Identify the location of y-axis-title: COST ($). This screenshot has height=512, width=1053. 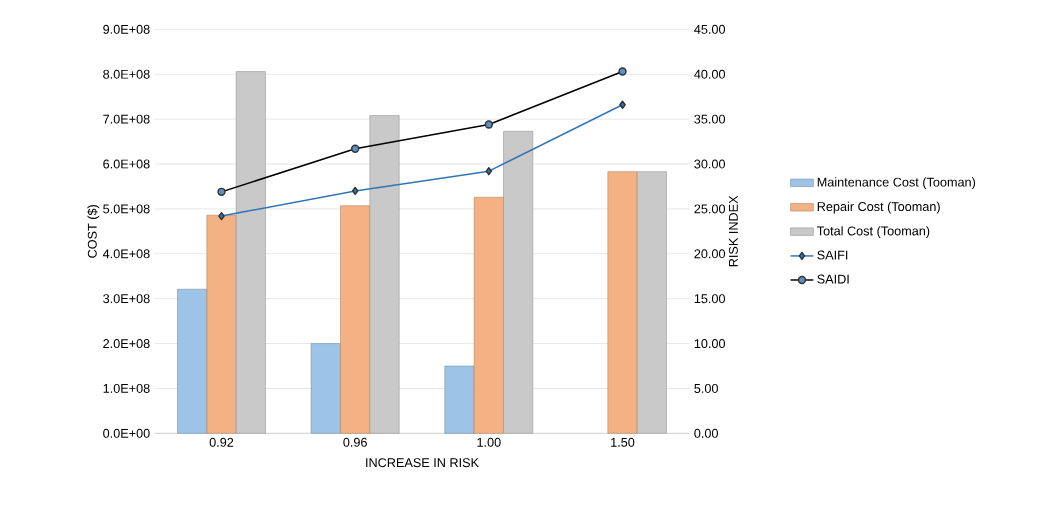
(93, 231).